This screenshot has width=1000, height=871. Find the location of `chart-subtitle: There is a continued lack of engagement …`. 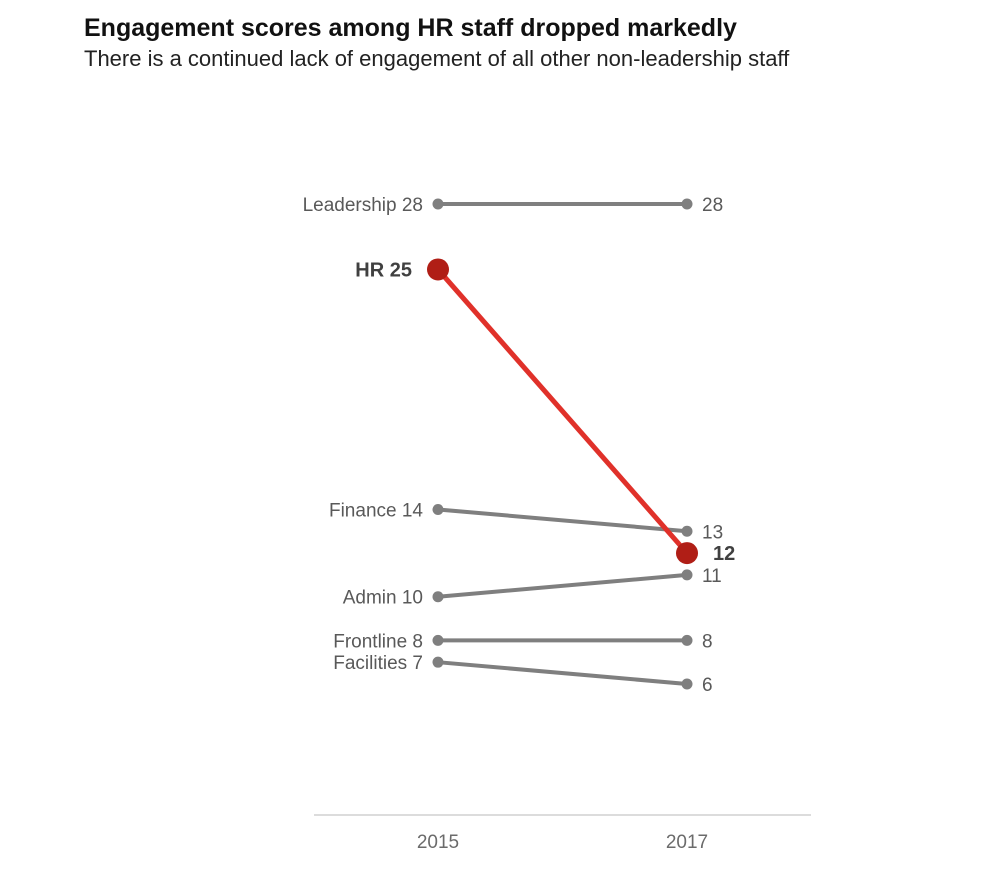

chart-subtitle: There is a continued lack of engagement … is located at coordinates (437, 58).